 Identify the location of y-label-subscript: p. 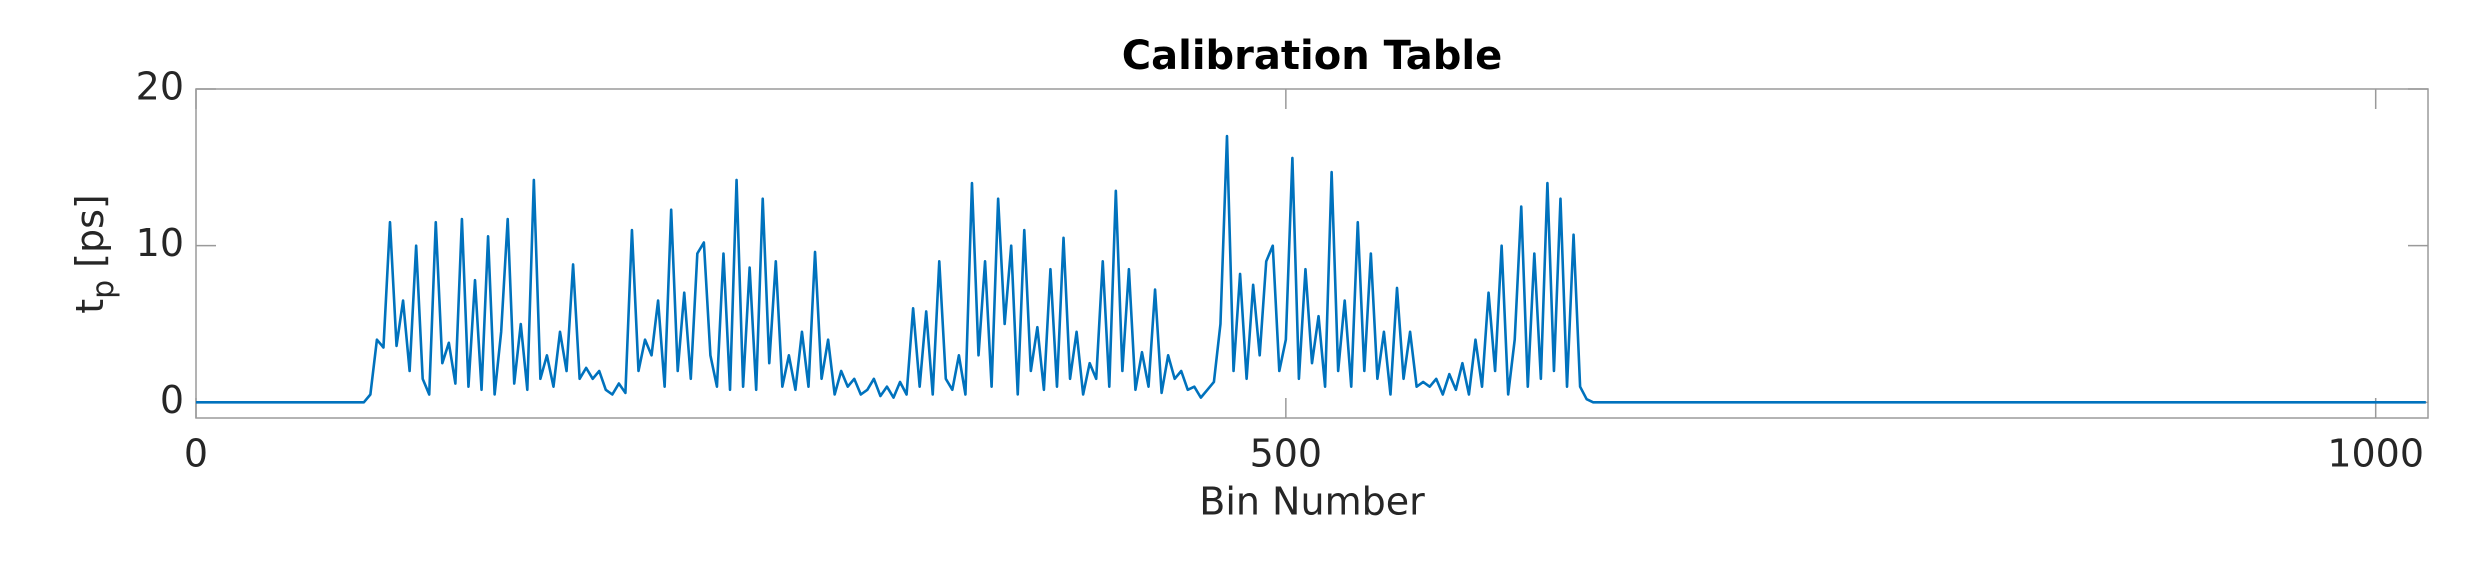
(103, 289).